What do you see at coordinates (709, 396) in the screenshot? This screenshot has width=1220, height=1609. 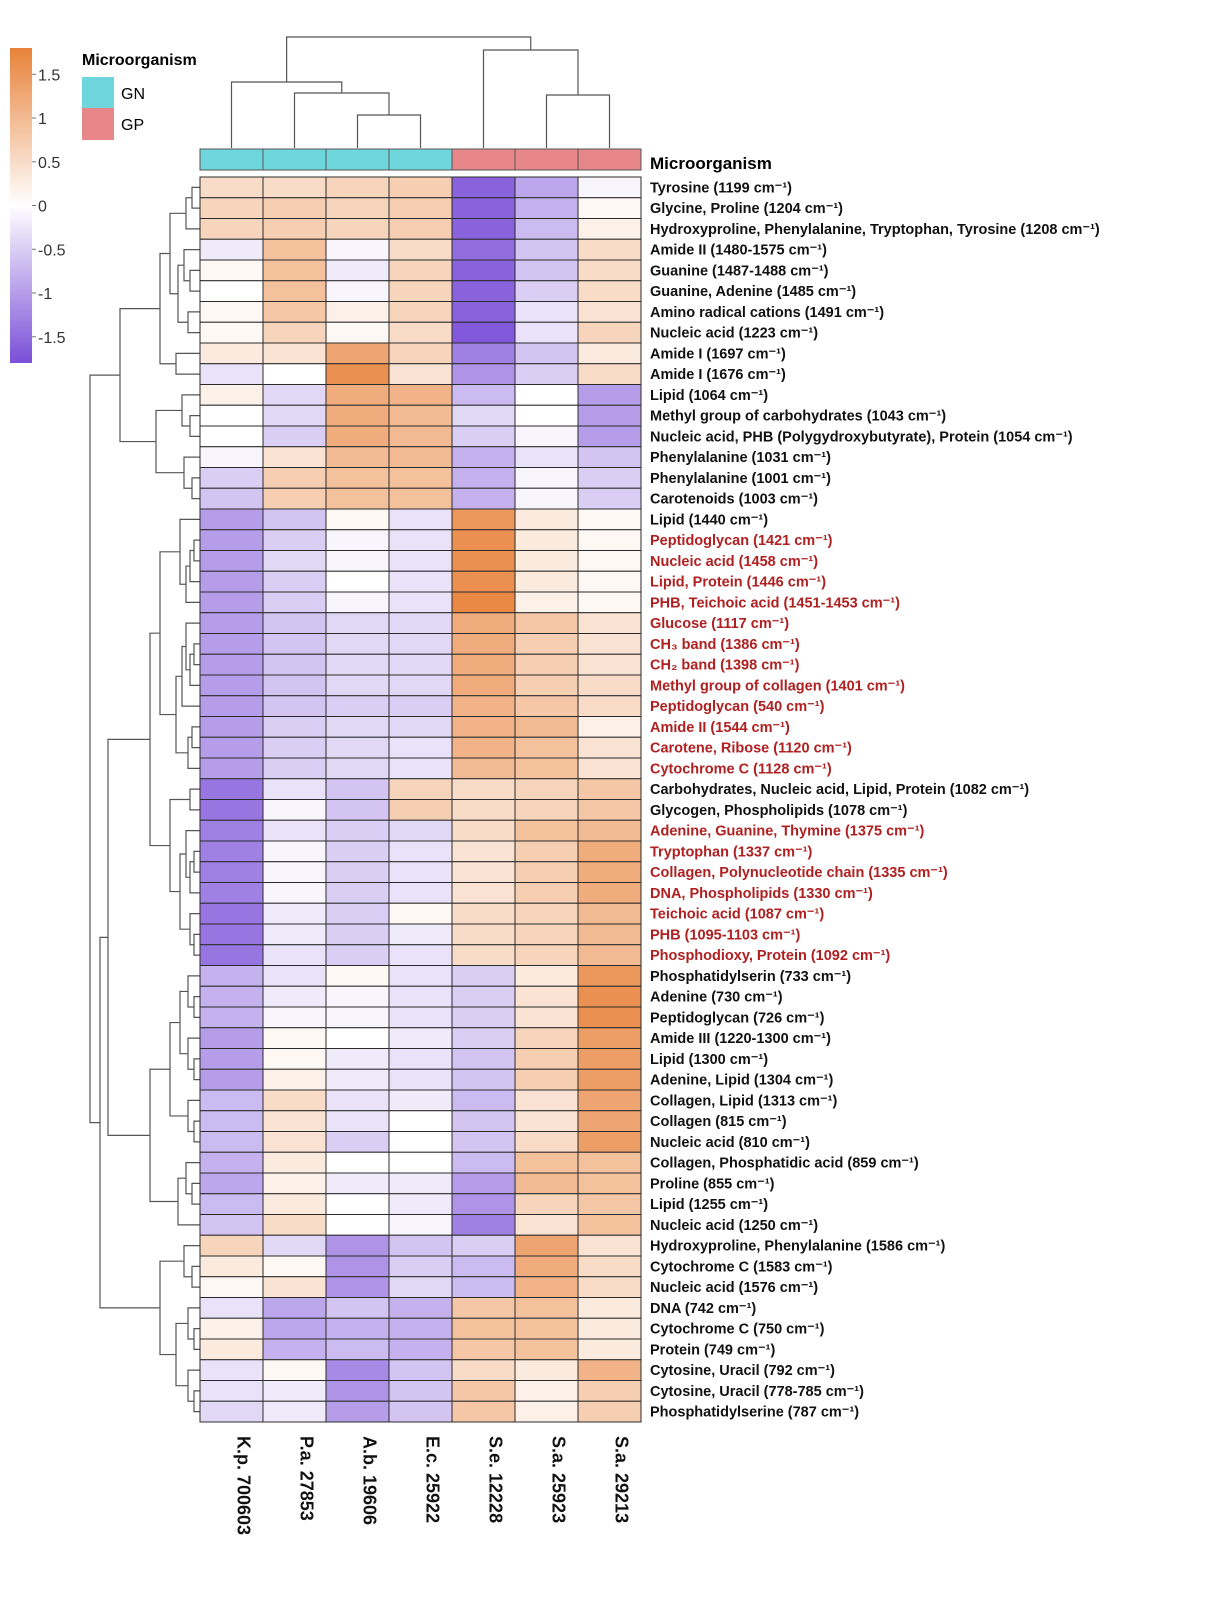 I see `row-label: Lipid (1064 cm⁻¹)` at bounding box center [709, 396].